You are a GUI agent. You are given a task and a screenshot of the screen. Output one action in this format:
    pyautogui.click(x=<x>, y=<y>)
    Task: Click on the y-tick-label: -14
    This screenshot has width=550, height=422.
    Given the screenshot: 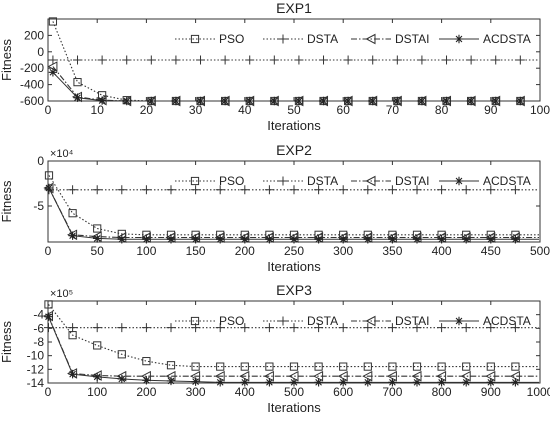 What is the action you would take?
    pyautogui.click(x=36, y=383)
    